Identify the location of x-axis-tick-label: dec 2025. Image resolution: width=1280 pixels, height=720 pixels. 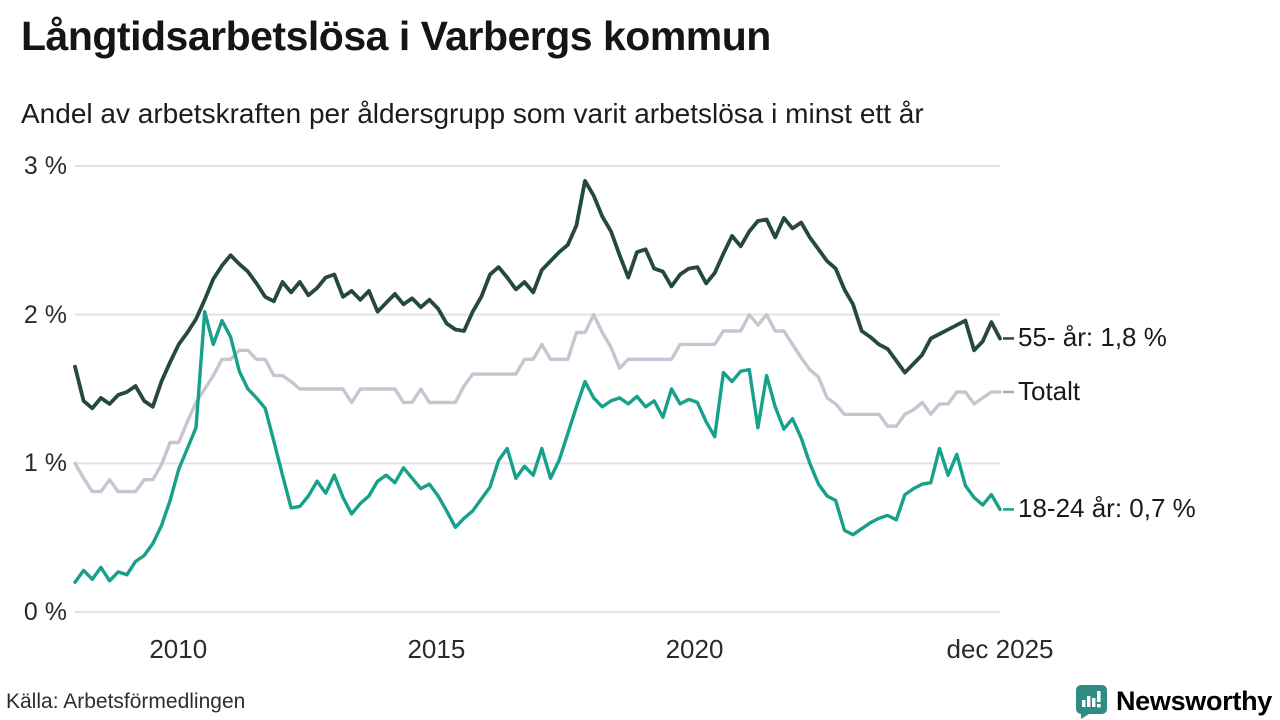
(1000, 649).